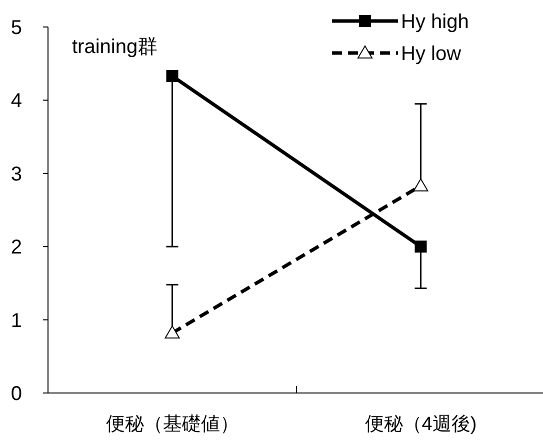 This screenshot has height=444, width=543. I want to click on y-tick-label: 3, so click(16, 174).